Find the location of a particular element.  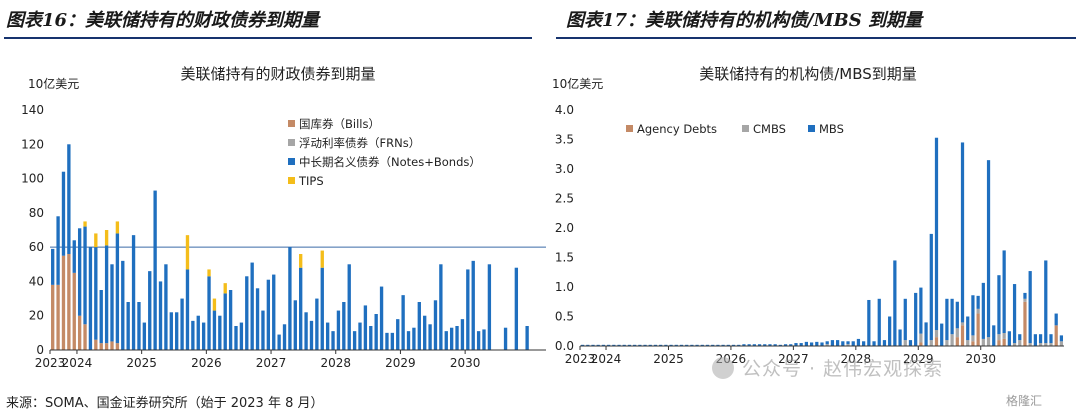

x-tick-label: 2028 is located at coordinates (335, 363).